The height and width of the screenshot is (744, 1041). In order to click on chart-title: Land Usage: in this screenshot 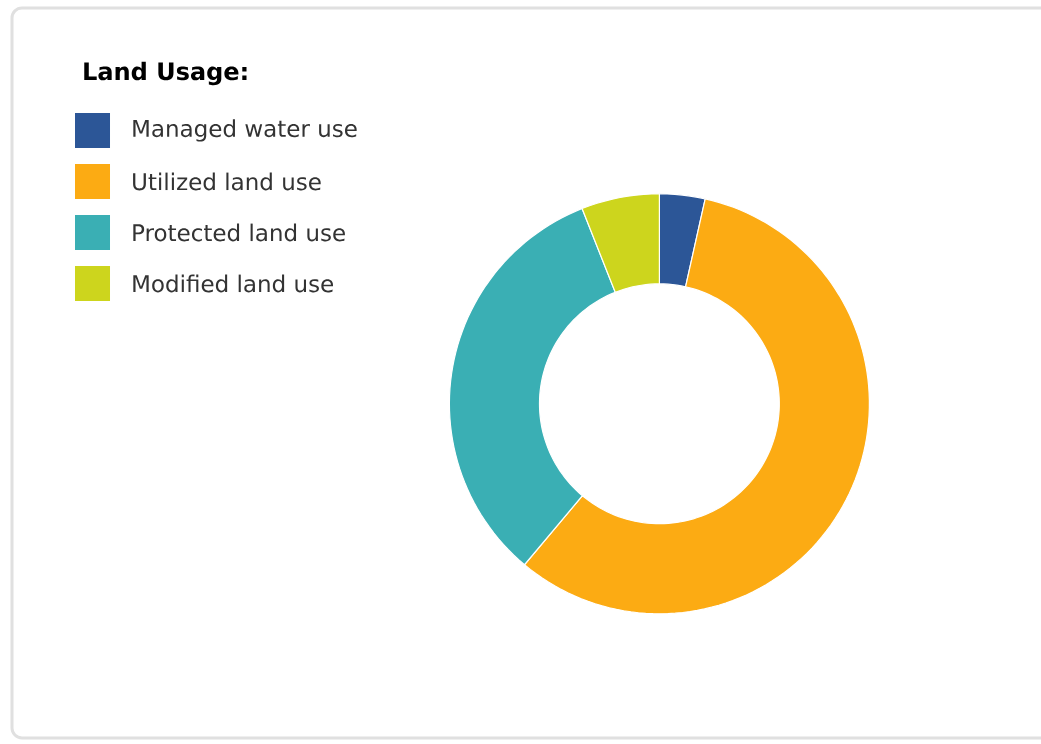, I will do `click(165, 73)`.